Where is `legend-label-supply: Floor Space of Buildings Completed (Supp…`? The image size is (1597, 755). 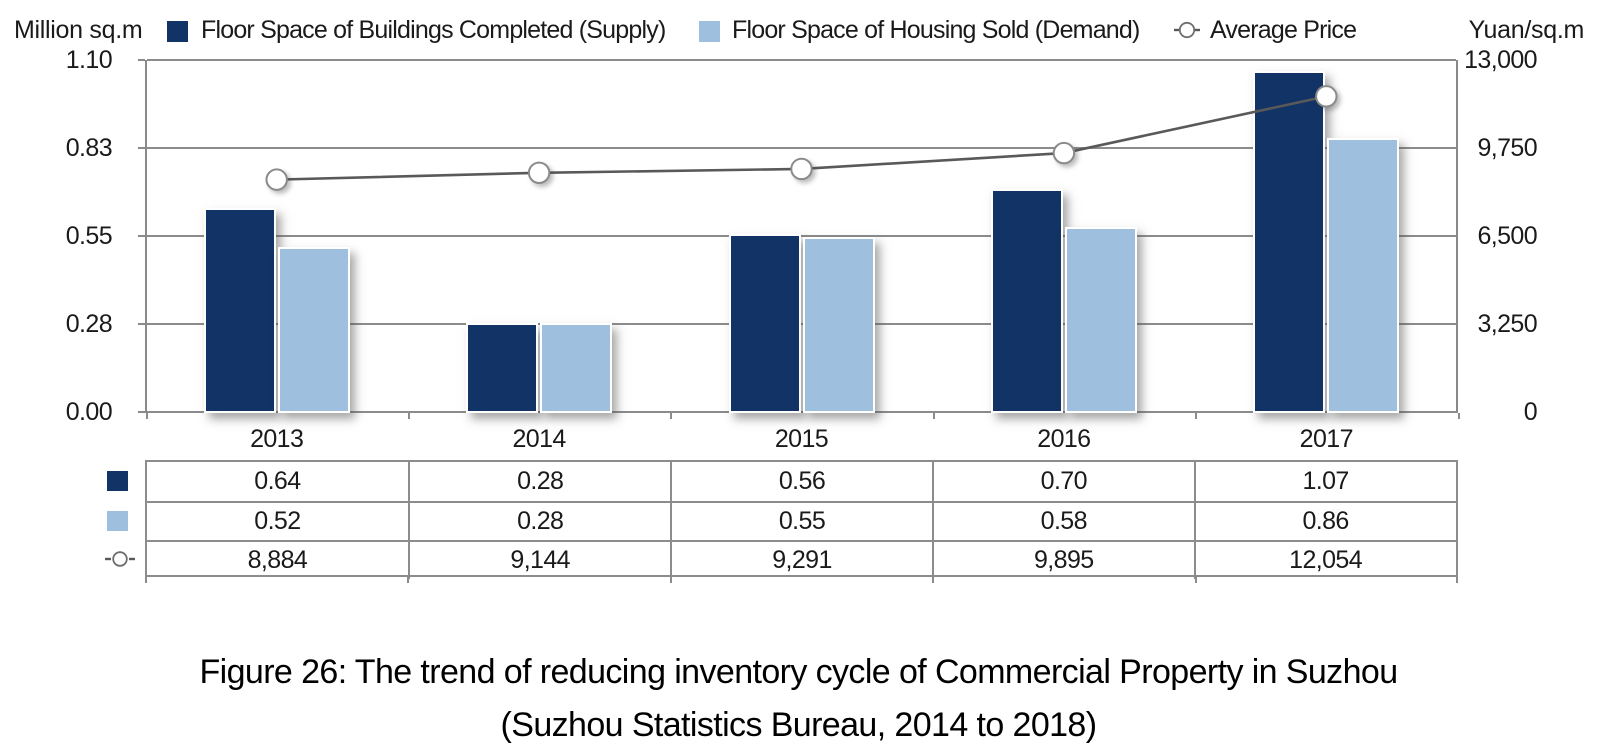
legend-label-supply: Floor Space of Buildings Completed (Supp… is located at coordinates (433, 30).